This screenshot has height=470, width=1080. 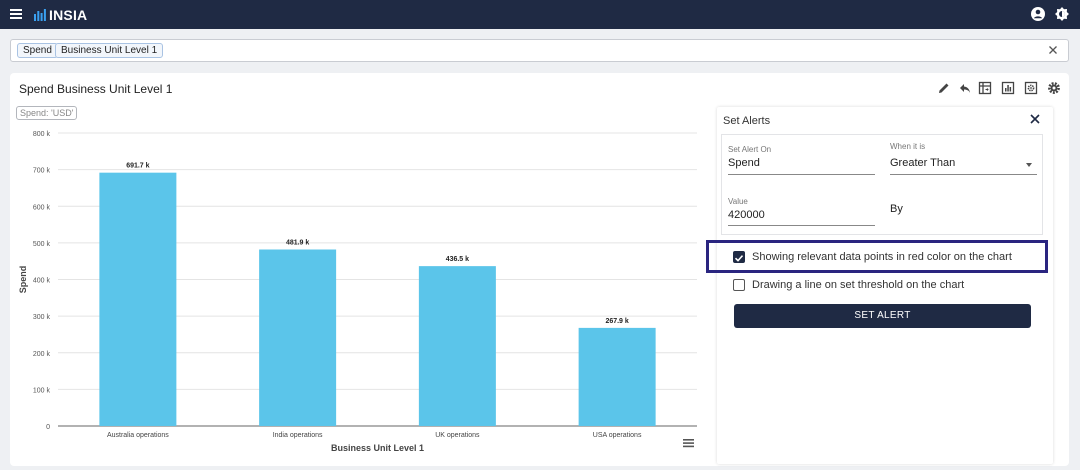 What do you see at coordinates (747, 121) in the screenshot?
I see `alerts-title: Set Alerts` at bounding box center [747, 121].